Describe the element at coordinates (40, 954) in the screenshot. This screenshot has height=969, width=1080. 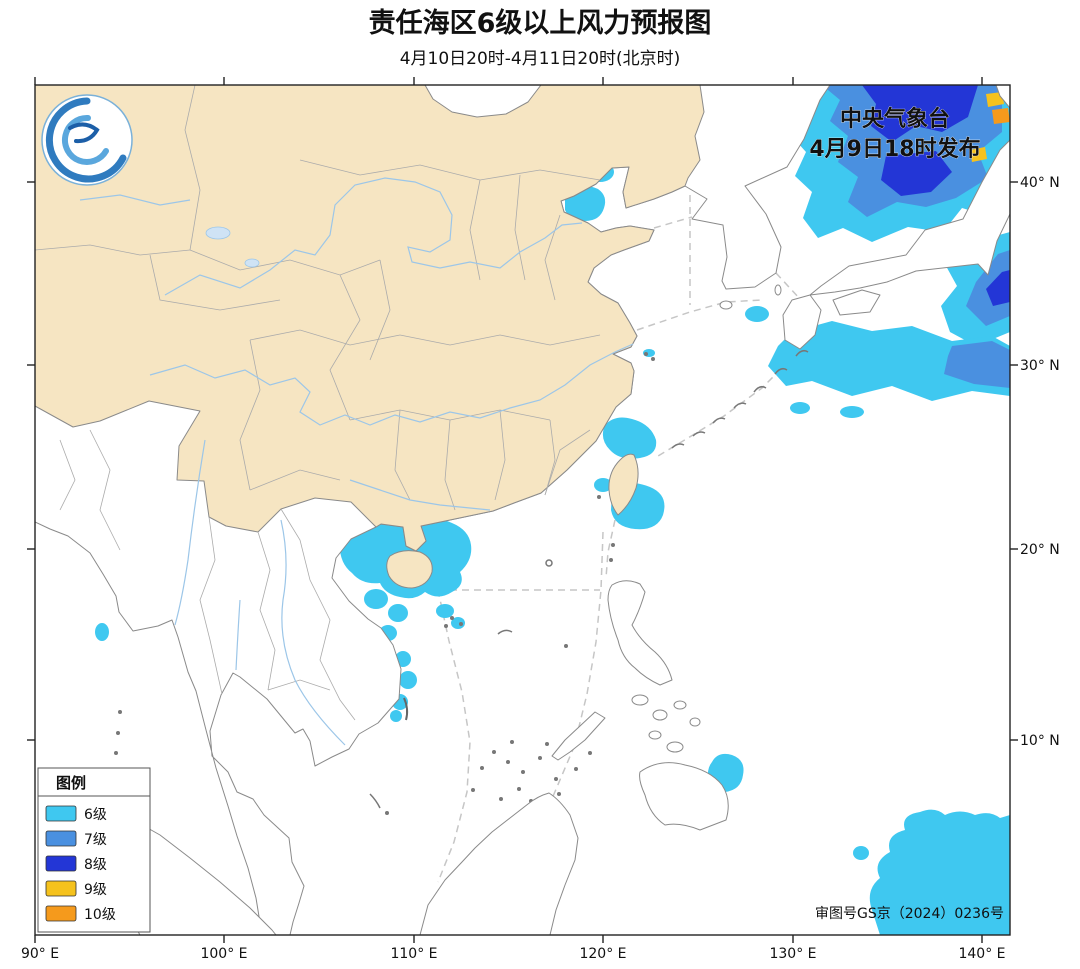
I see `x-tick-label: 90° E` at that location.